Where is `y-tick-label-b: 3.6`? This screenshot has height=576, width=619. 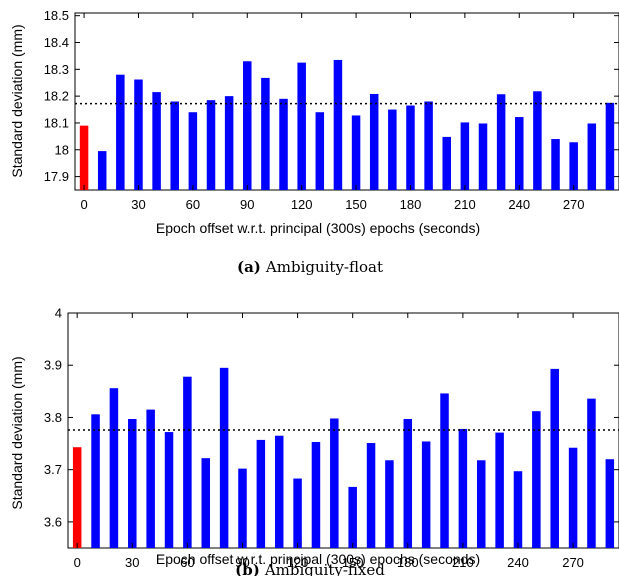
y-tick-label-b: 3.6 is located at coordinates (53, 521).